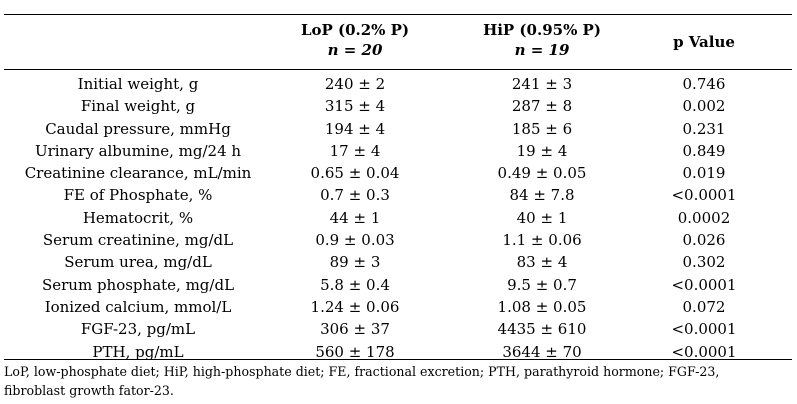 Image resolution: width=797 pixels, height=404 pixels. What do you see at coordinates (138, 351) in the screenshot?
I see `row-label: PTH, pg/mL` at bounding box center [138, 351].